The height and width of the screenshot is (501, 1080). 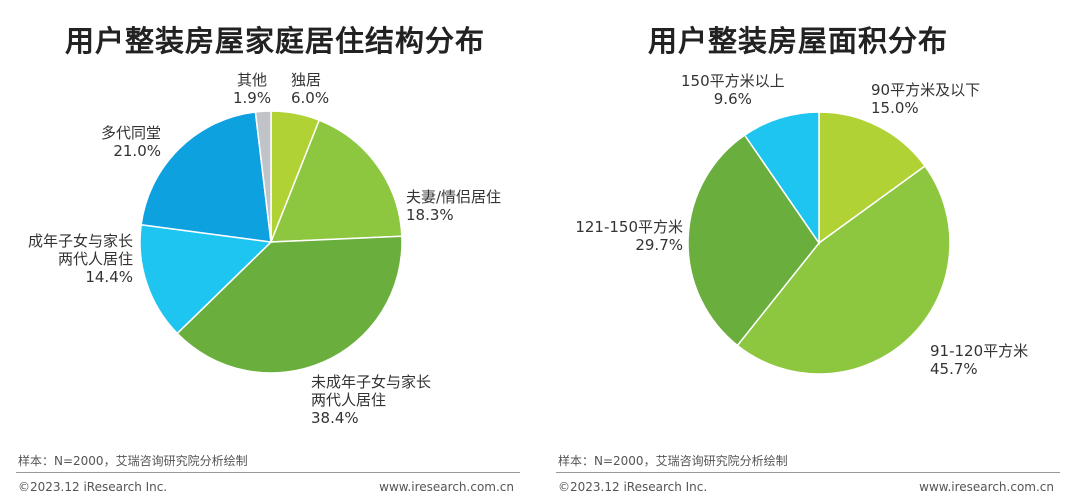 I want to click on slice-label-121-150: 121-150平方米 29.7%, so click(x=629, y=236).